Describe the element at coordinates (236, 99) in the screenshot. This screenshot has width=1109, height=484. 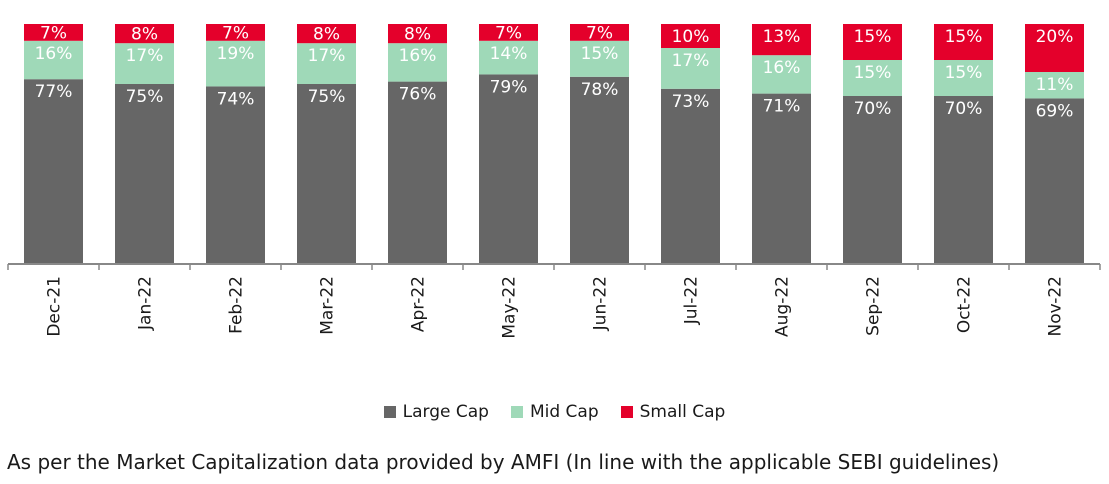
I see `data-label-large-cap-feb-22: 74%` at that location.